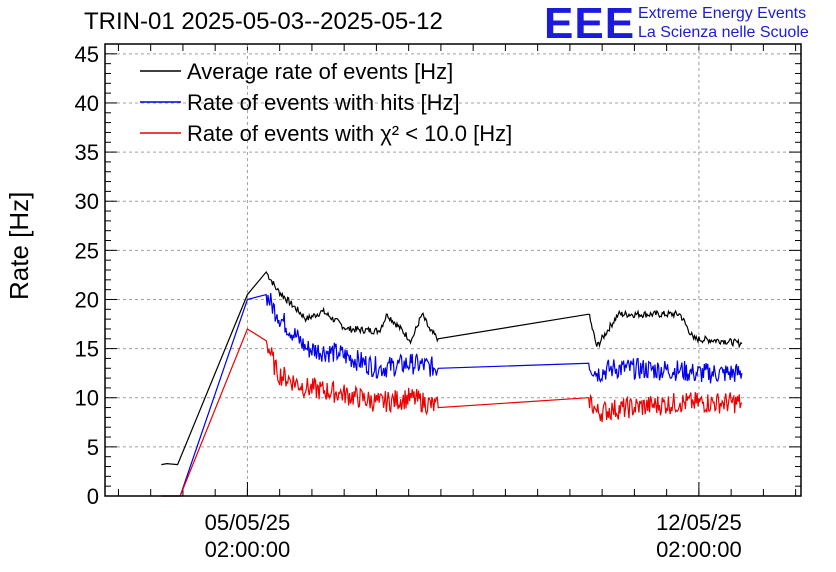 The width and height of the screenshot is (836, 572). What do you see at coordinates (320, 71) in the screenshot?
I see `legend-label-1: Average rate of events [Hz]` at bounding box center [320, 71].